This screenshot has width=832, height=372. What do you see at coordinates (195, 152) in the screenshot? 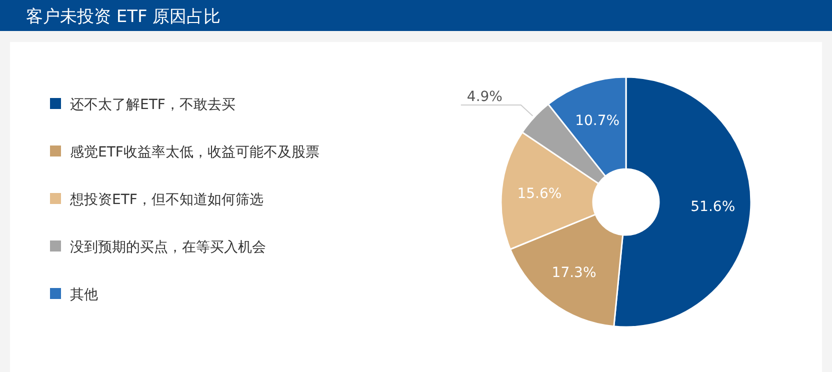
I see `legend-label: 感觉ETF收益率太低，收益可能不及股票` at bounding box center [195, 152].